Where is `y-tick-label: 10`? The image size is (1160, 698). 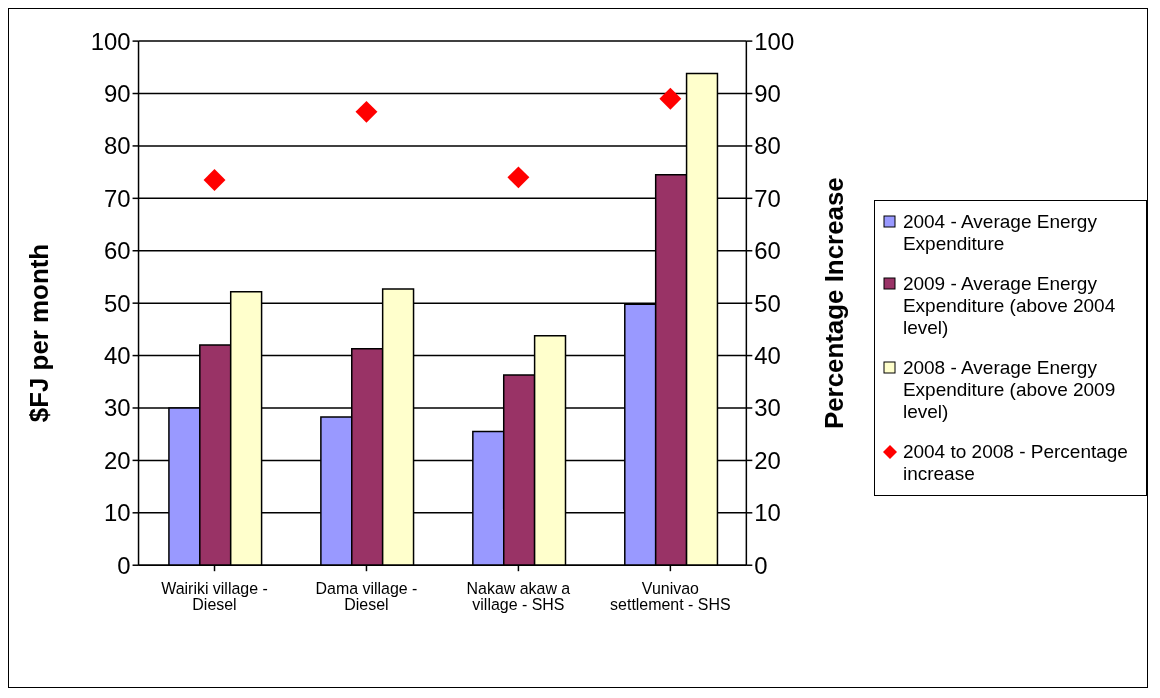 y-tick-label: 10 is located at coordinates (117, 513).